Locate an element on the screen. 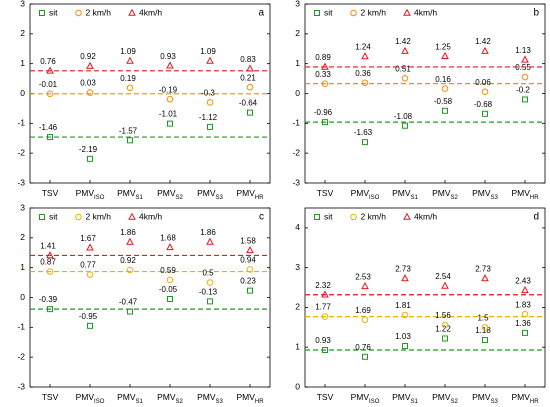 The width and height of the screenshot is (550, 407). data-label: 0.06 is located at coordinates (483, 82).